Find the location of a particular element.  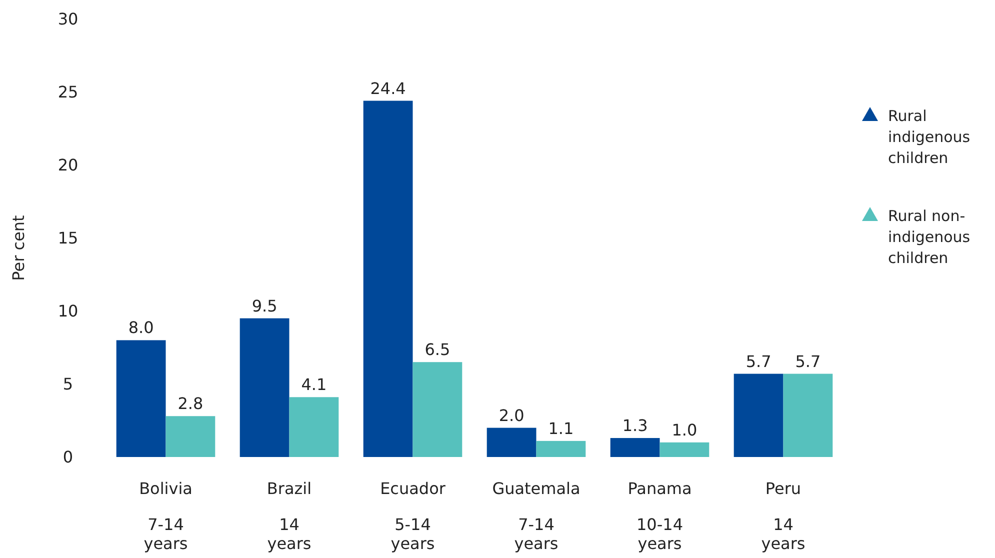

y-tick-label: 0 is located at coordinates (68, 457).